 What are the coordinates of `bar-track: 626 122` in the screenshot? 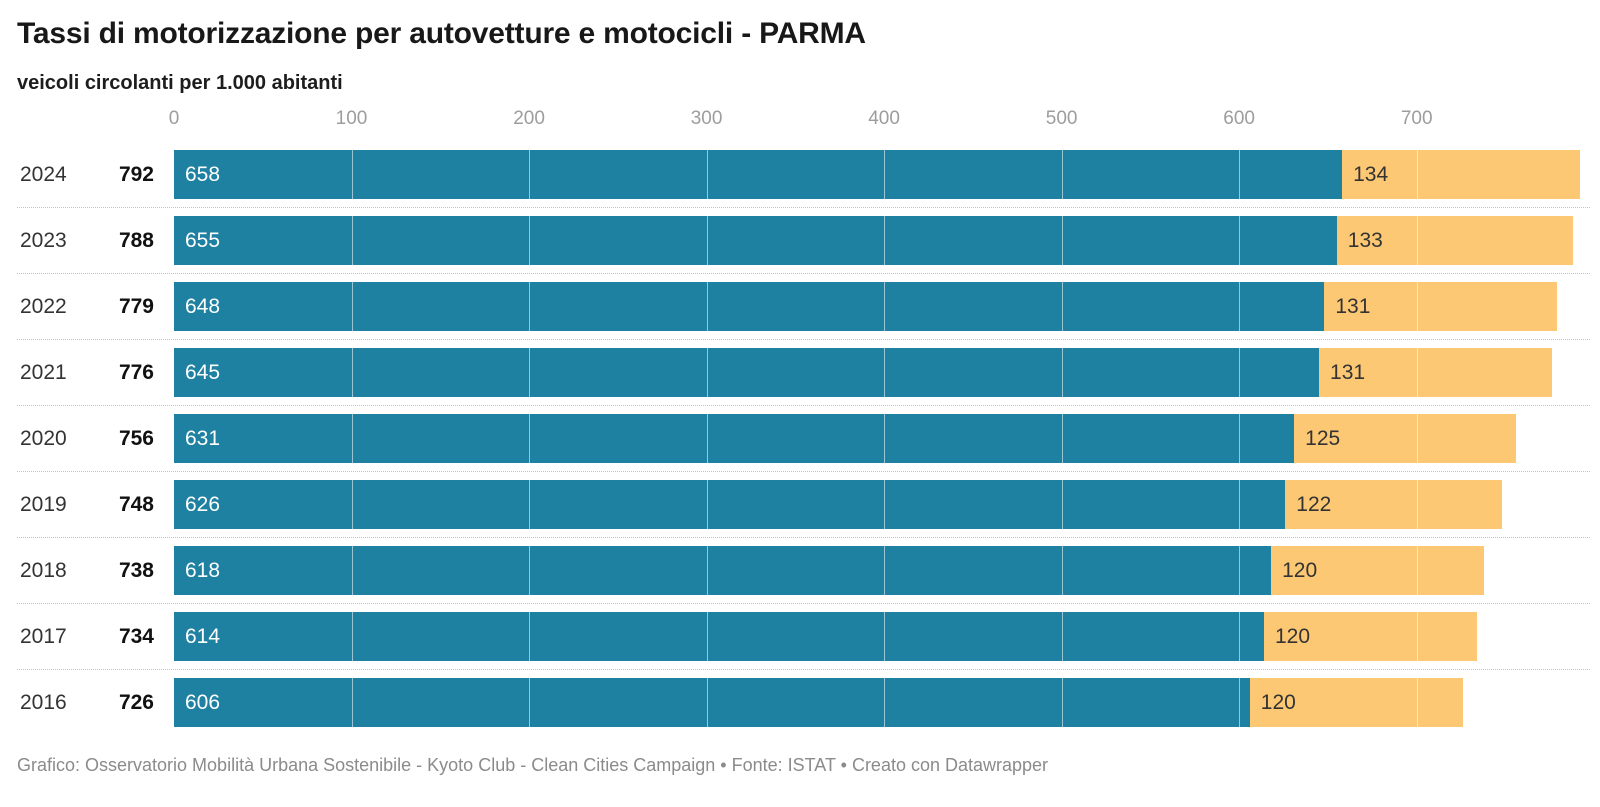 It's located at (877, 504).